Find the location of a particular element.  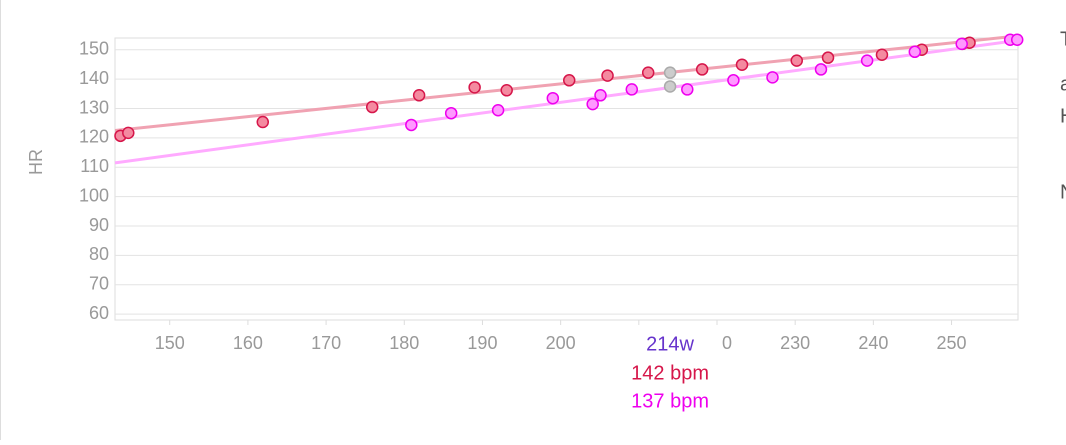

tooltip-value: 142 bpm is located at coordinates (670, 373).